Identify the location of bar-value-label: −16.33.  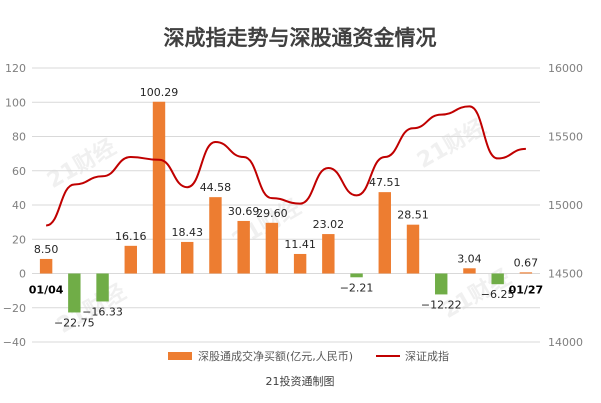
(102, 311).